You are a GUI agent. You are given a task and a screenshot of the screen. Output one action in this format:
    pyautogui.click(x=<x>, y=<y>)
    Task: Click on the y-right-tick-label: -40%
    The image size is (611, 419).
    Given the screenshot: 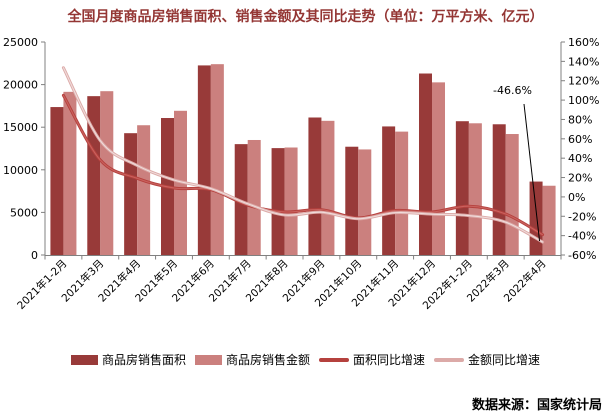 What is the action you would take?
    pyautogui.click(x=582, y=236)
    